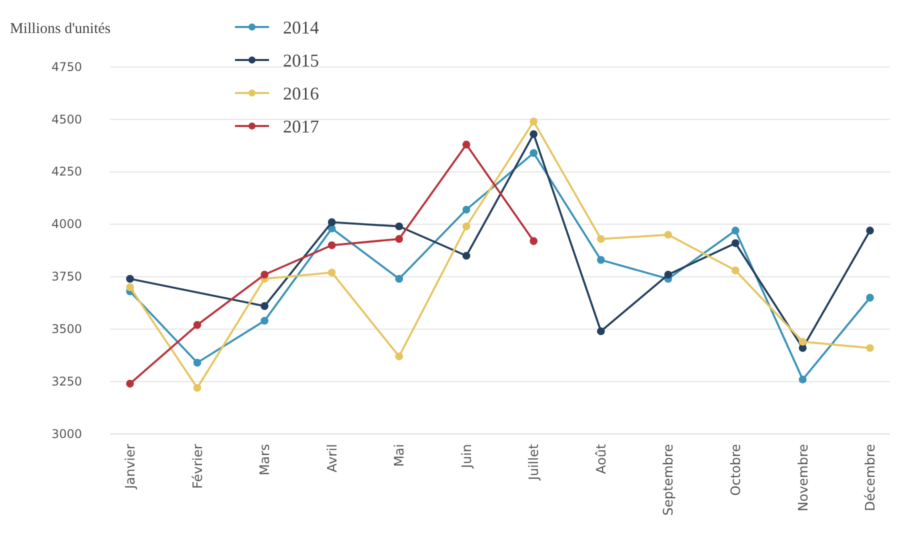 The width and height of the screenshot is (902, 545). Describe the element at coordinates (60, 29) in the screenshot. I see `y-axis-title: Millions d'unités` at that location.